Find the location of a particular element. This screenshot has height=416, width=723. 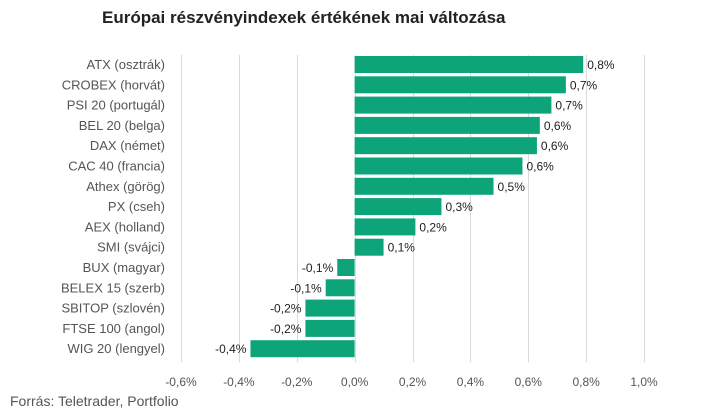

x-tick-label: 0,8% is located at coordinates (586, 382).